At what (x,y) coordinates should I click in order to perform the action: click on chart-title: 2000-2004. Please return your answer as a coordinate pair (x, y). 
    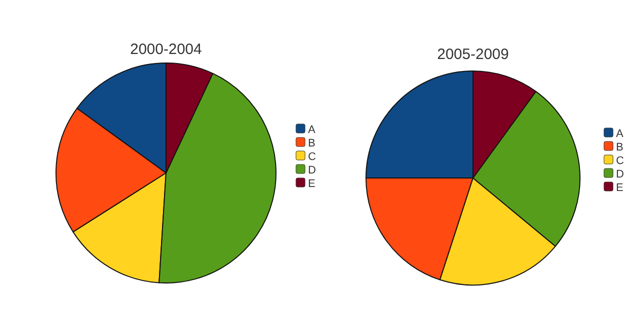
    Looking at the image, I should click on (166, 49).